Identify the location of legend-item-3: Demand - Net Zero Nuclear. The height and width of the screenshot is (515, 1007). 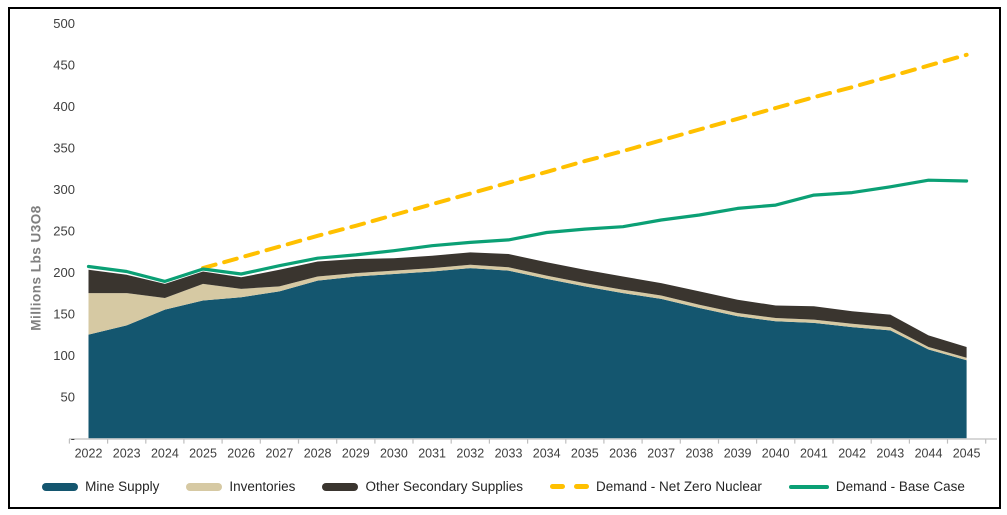
(656, 486).